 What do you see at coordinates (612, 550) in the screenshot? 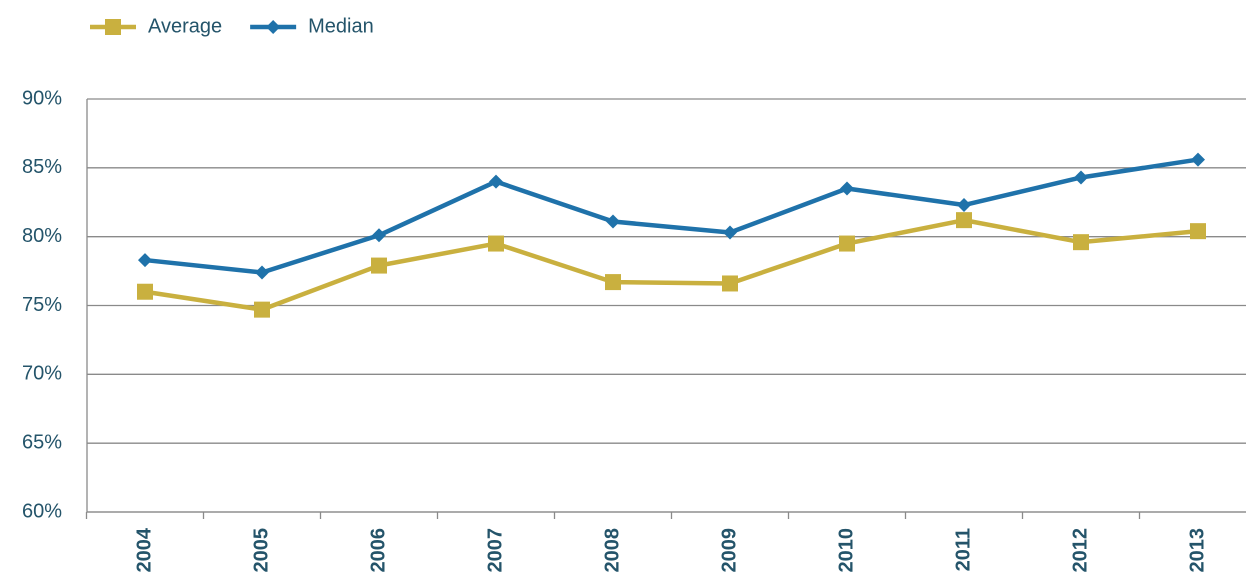
I see `x-tick-label: 2008` at bounding box center [612, 550].